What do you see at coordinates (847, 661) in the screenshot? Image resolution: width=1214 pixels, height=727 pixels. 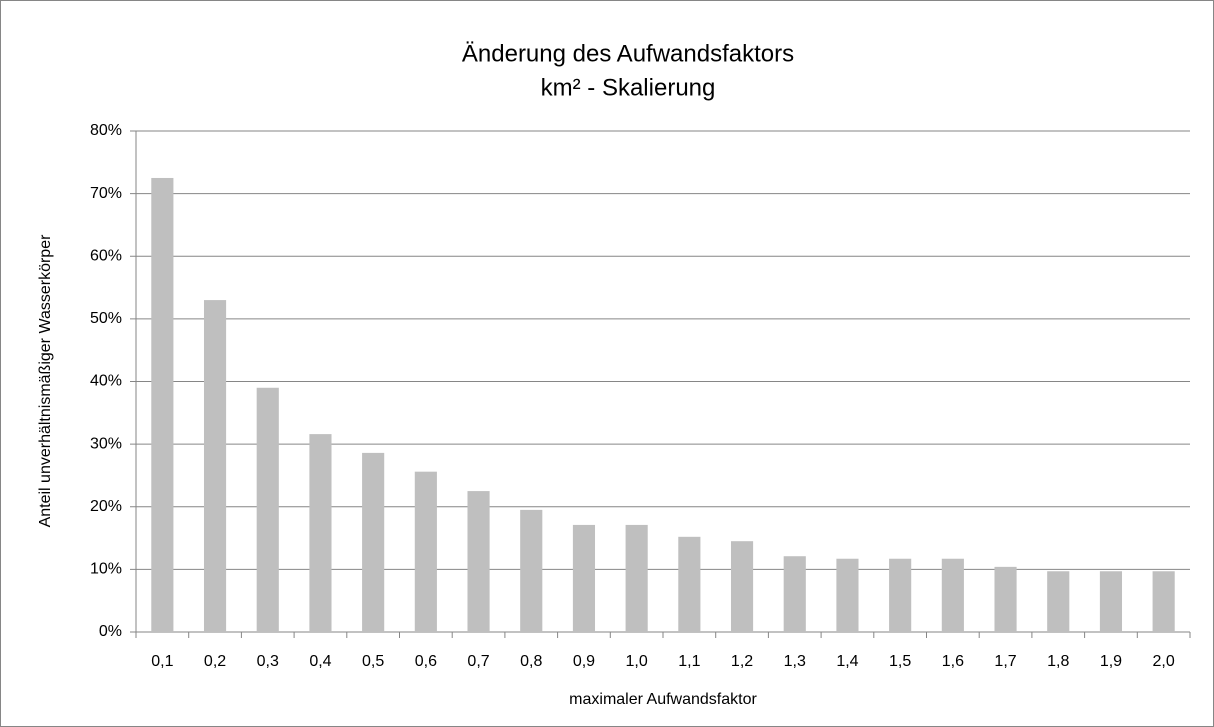 I see `x-tick-label: 1,4` at bounding box center [847, 661].